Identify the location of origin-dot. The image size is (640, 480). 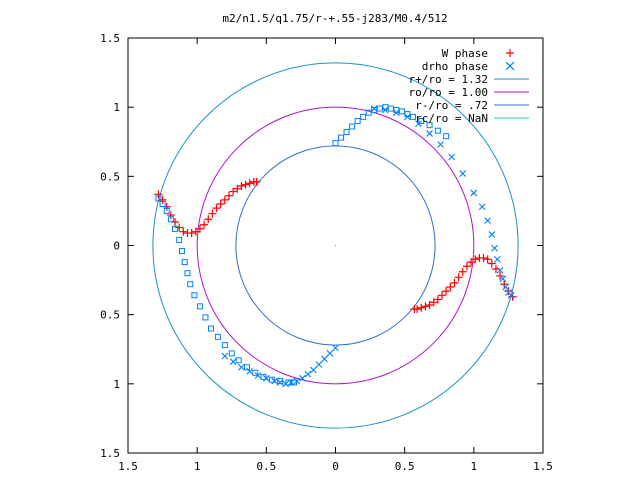
(335, 245).